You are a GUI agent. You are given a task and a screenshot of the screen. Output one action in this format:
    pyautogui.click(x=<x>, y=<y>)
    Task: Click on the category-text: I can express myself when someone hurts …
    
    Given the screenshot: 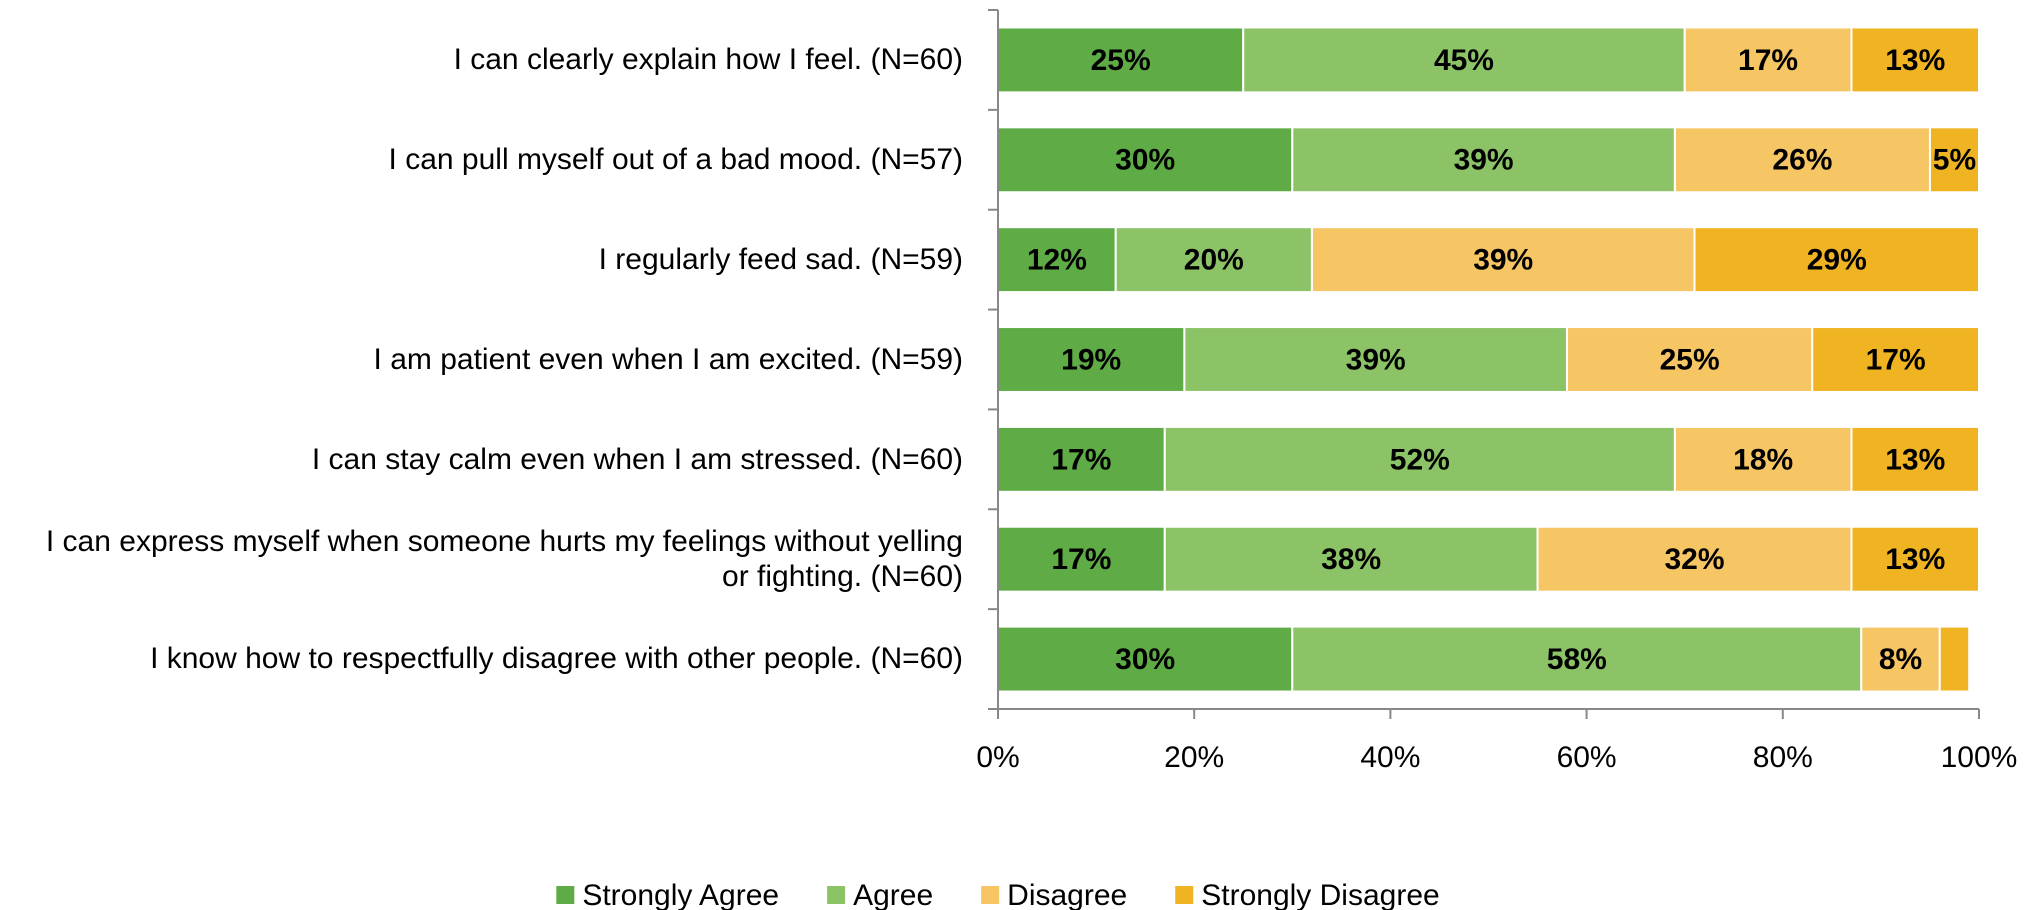 What is the action you would take?
    pyautogui.click(x=504, y=559)
    